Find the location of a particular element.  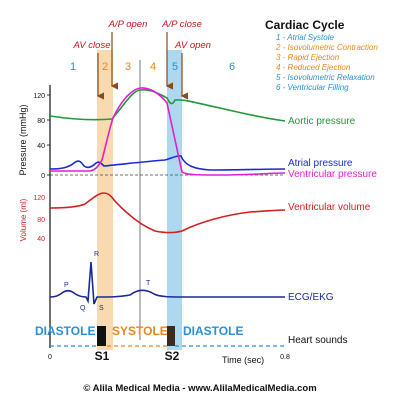

av-open-label: AV open is located at coordinates (192, 45).